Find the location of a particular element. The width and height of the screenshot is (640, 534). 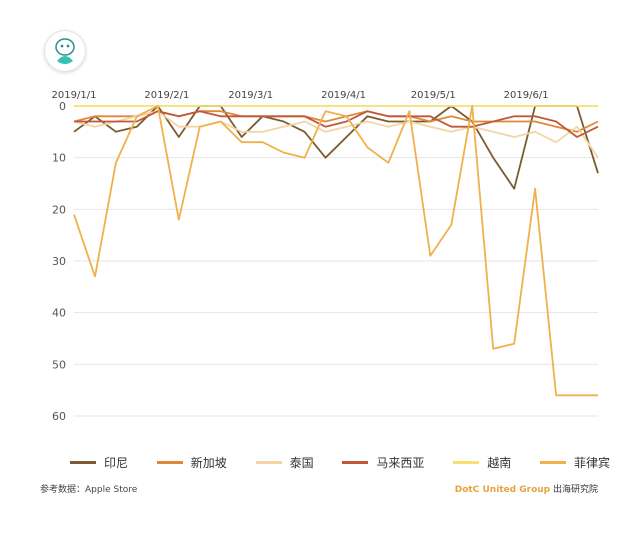

legend-label: 菲律宾 is located at coordinates (591, 462).